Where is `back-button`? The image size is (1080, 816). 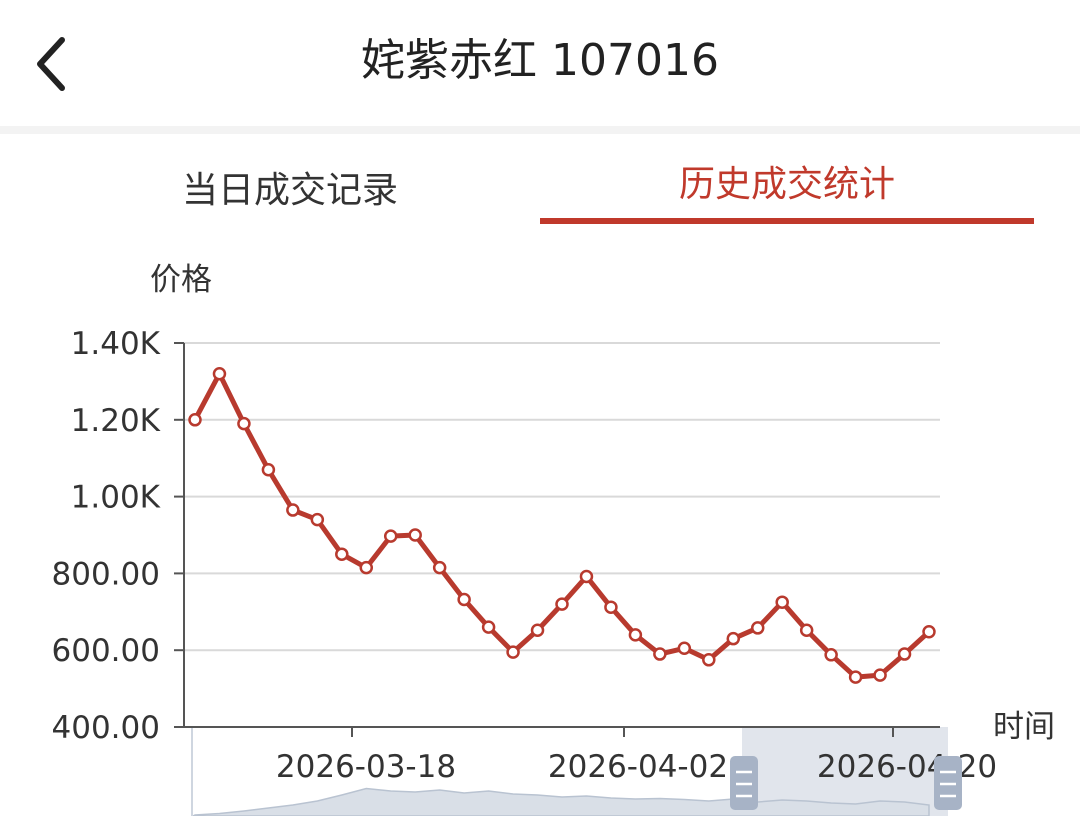 back-button is located at coordinates (52, 62).